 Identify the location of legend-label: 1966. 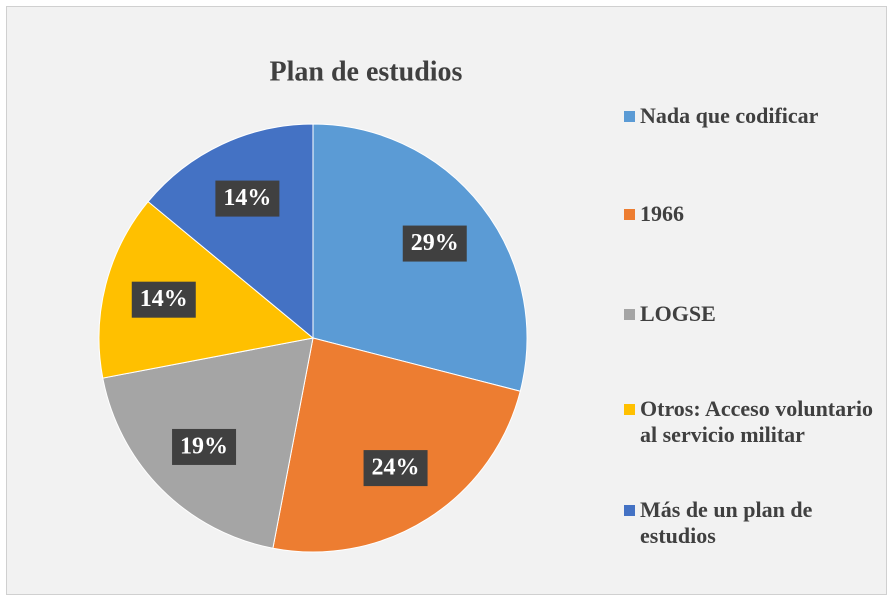
(662, 213).